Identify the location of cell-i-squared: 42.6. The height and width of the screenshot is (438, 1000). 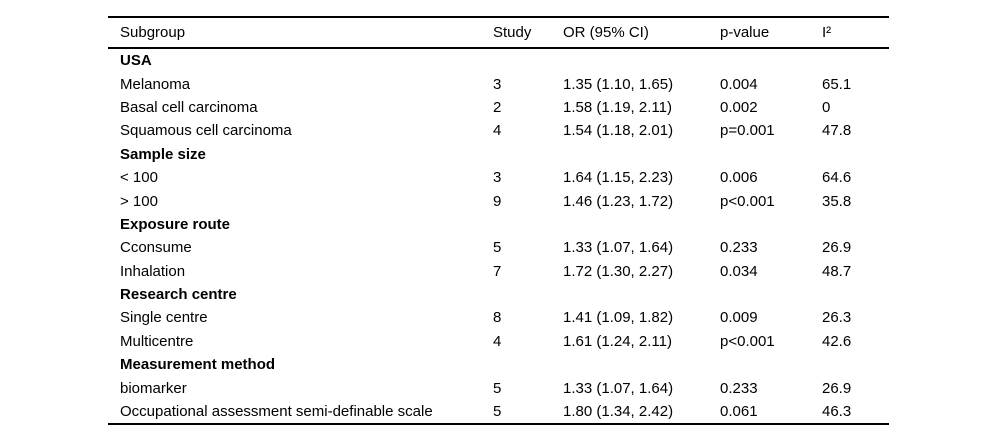
(837, 341).